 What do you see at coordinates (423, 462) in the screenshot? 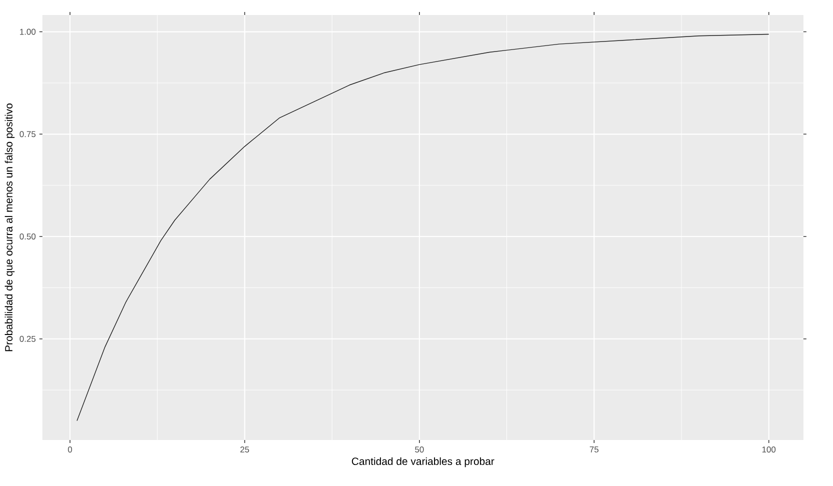
I see `x-axis-title: Cantidad de variables a probar` at bounding box center [423, 462].